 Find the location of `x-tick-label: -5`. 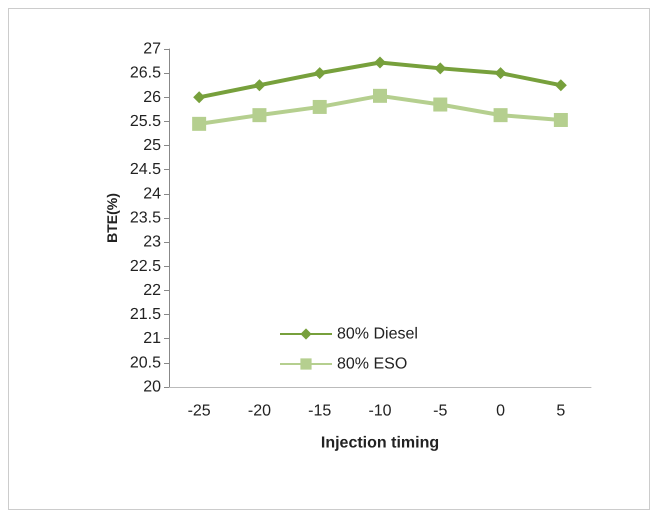

x-tick-label: -5 is located at coordinates (440, 411).